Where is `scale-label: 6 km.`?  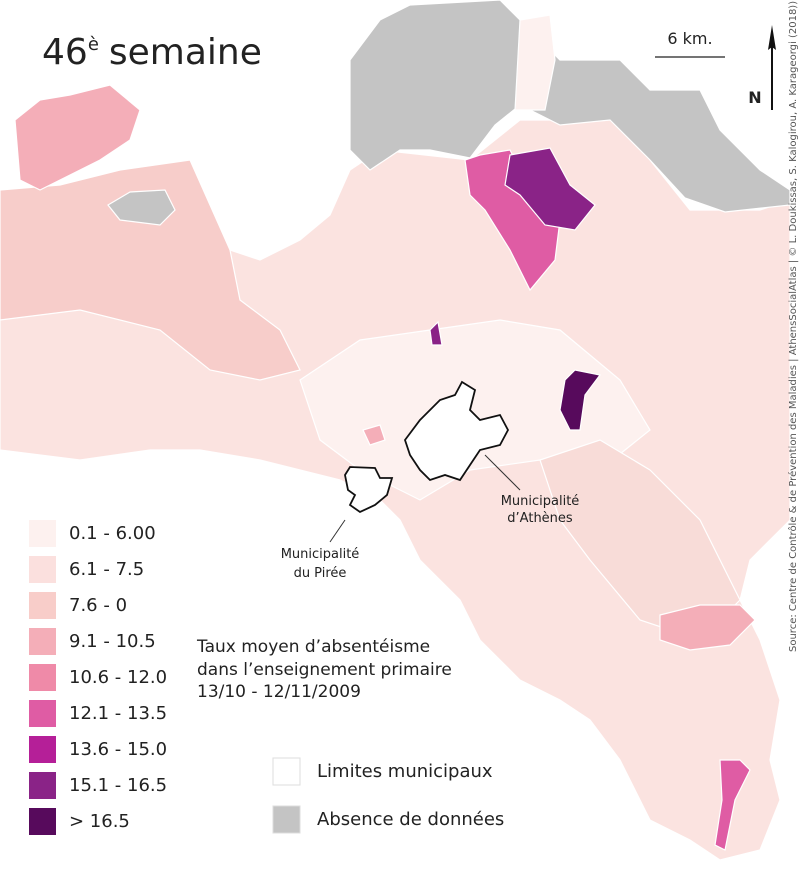 scale-label: 6 km. is located at coordinates (689, 38).